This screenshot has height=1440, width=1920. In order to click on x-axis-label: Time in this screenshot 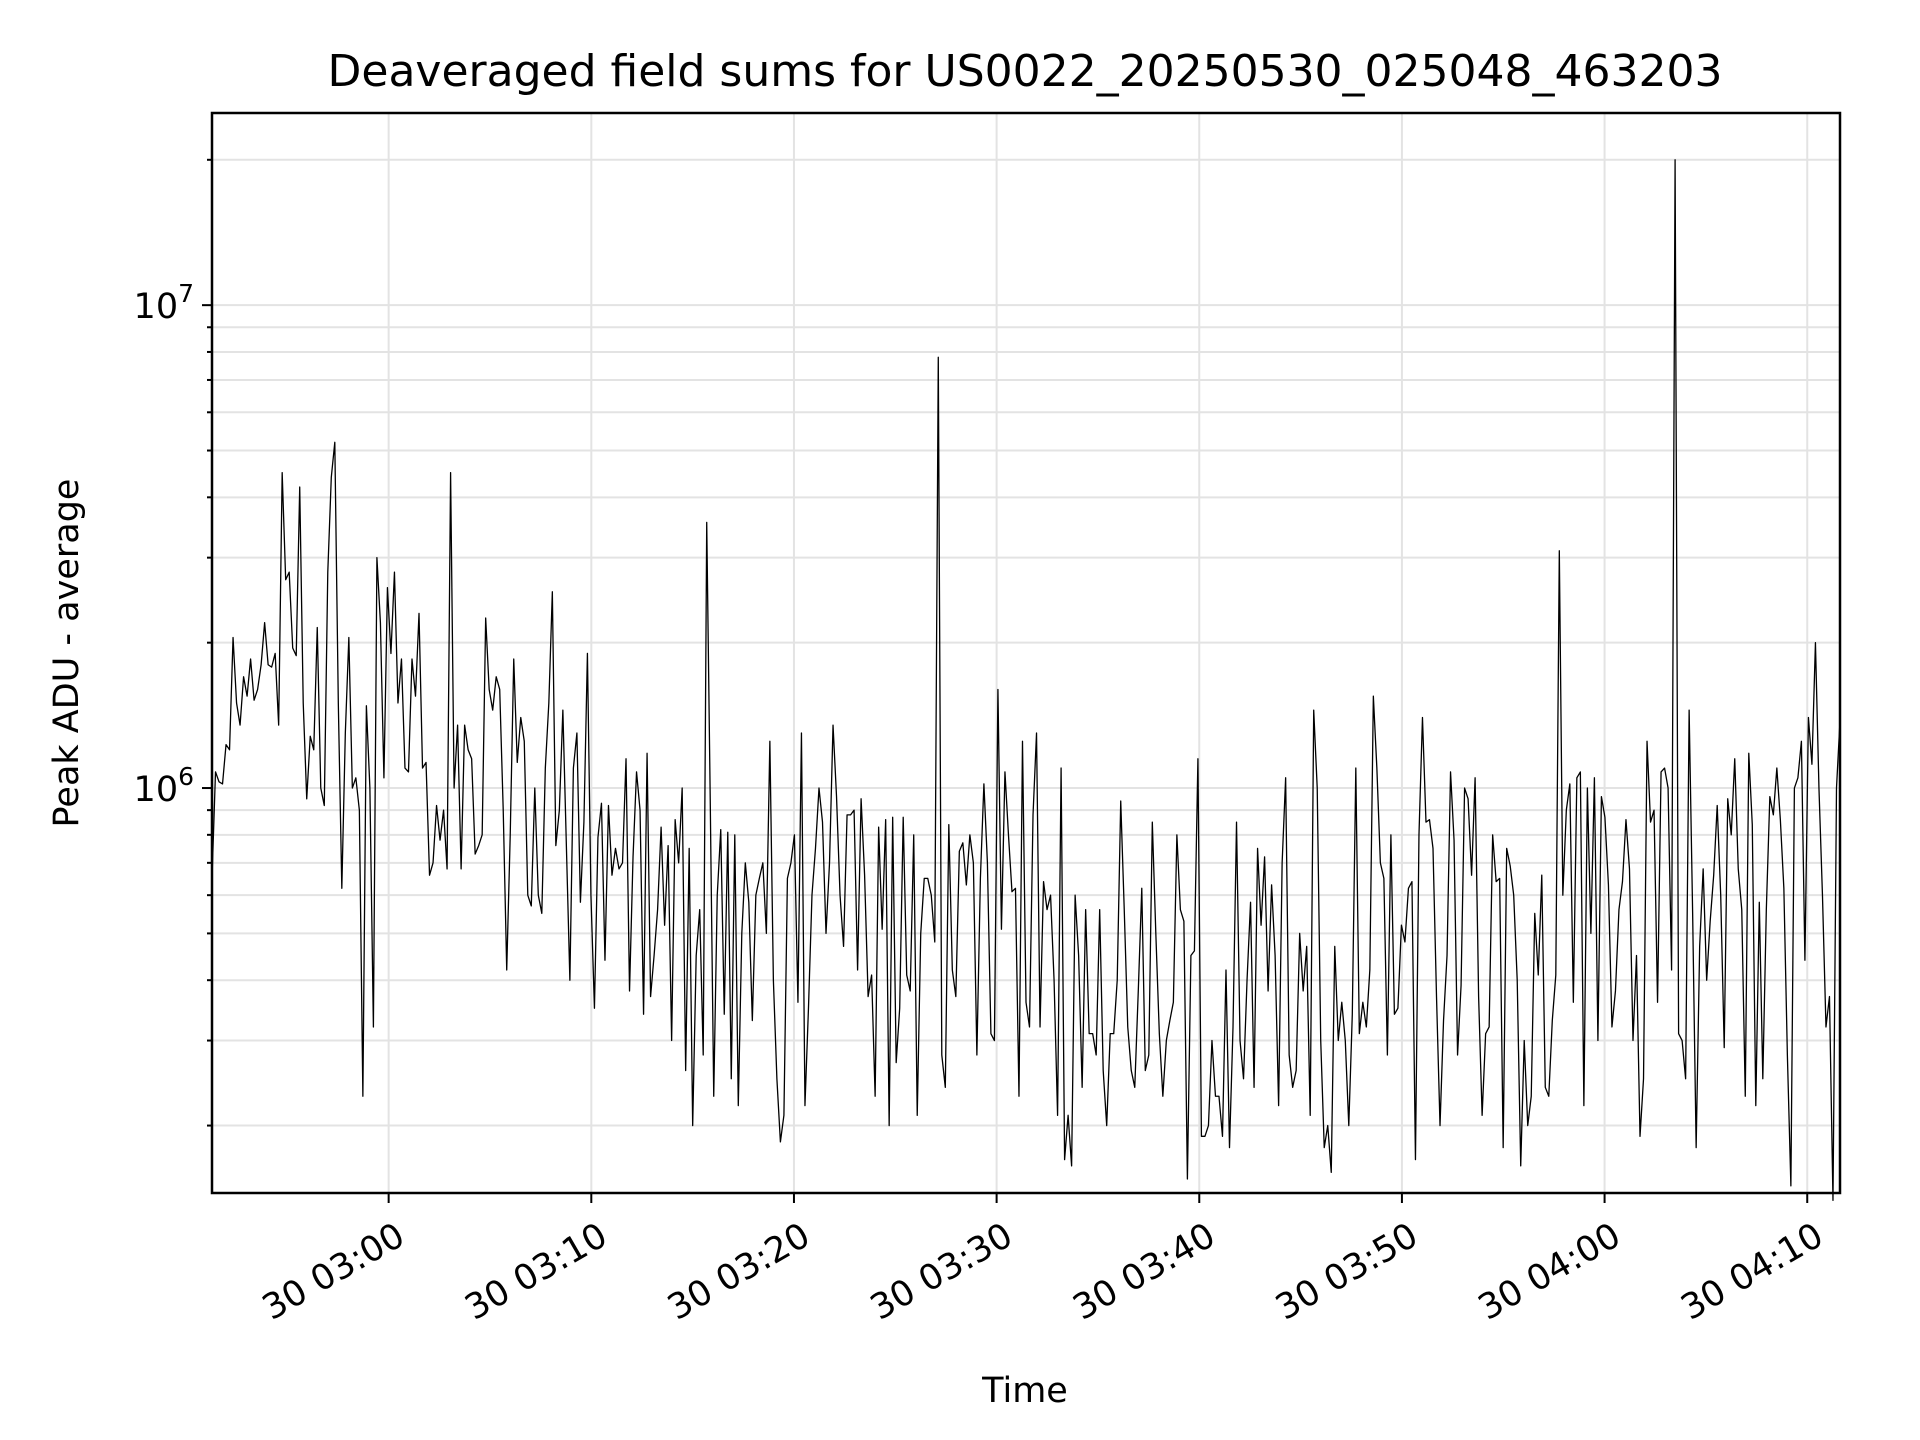, I will do `click(1024, 1391)`.